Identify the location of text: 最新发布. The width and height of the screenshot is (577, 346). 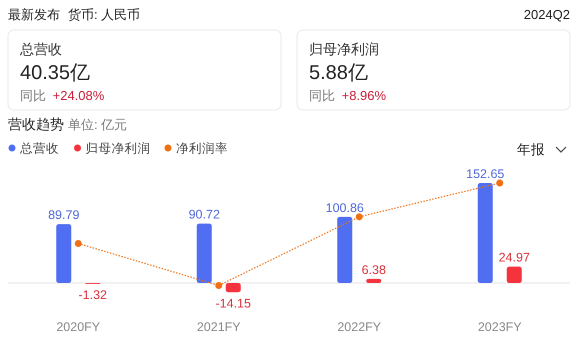
(34, 14).